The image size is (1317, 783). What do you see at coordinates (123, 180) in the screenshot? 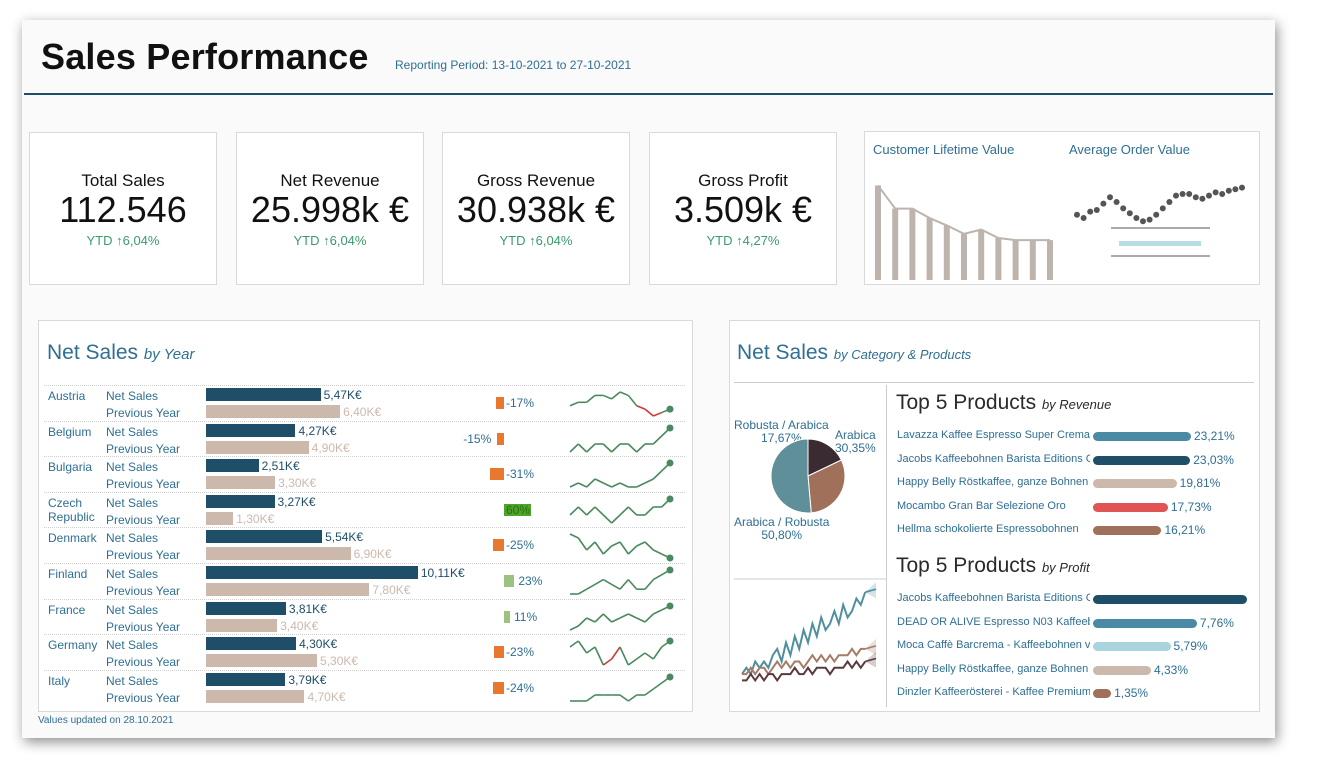
I see `kpi-label: Total Sales` at bounding box center [123, 180].